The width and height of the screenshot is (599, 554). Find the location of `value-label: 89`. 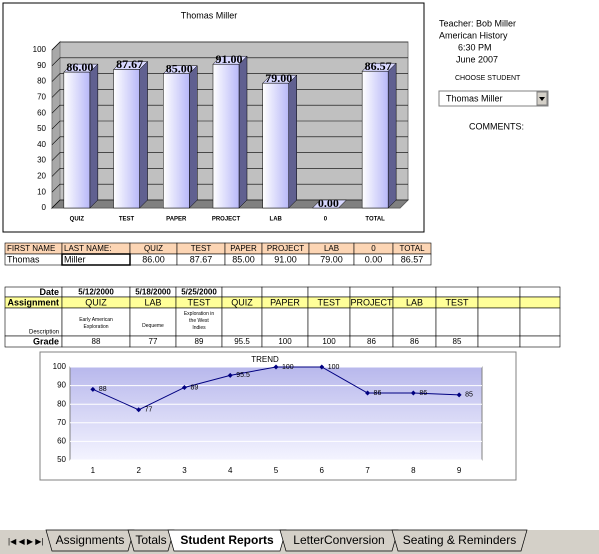

value-label: 89 is located at coordinates (194, 387).